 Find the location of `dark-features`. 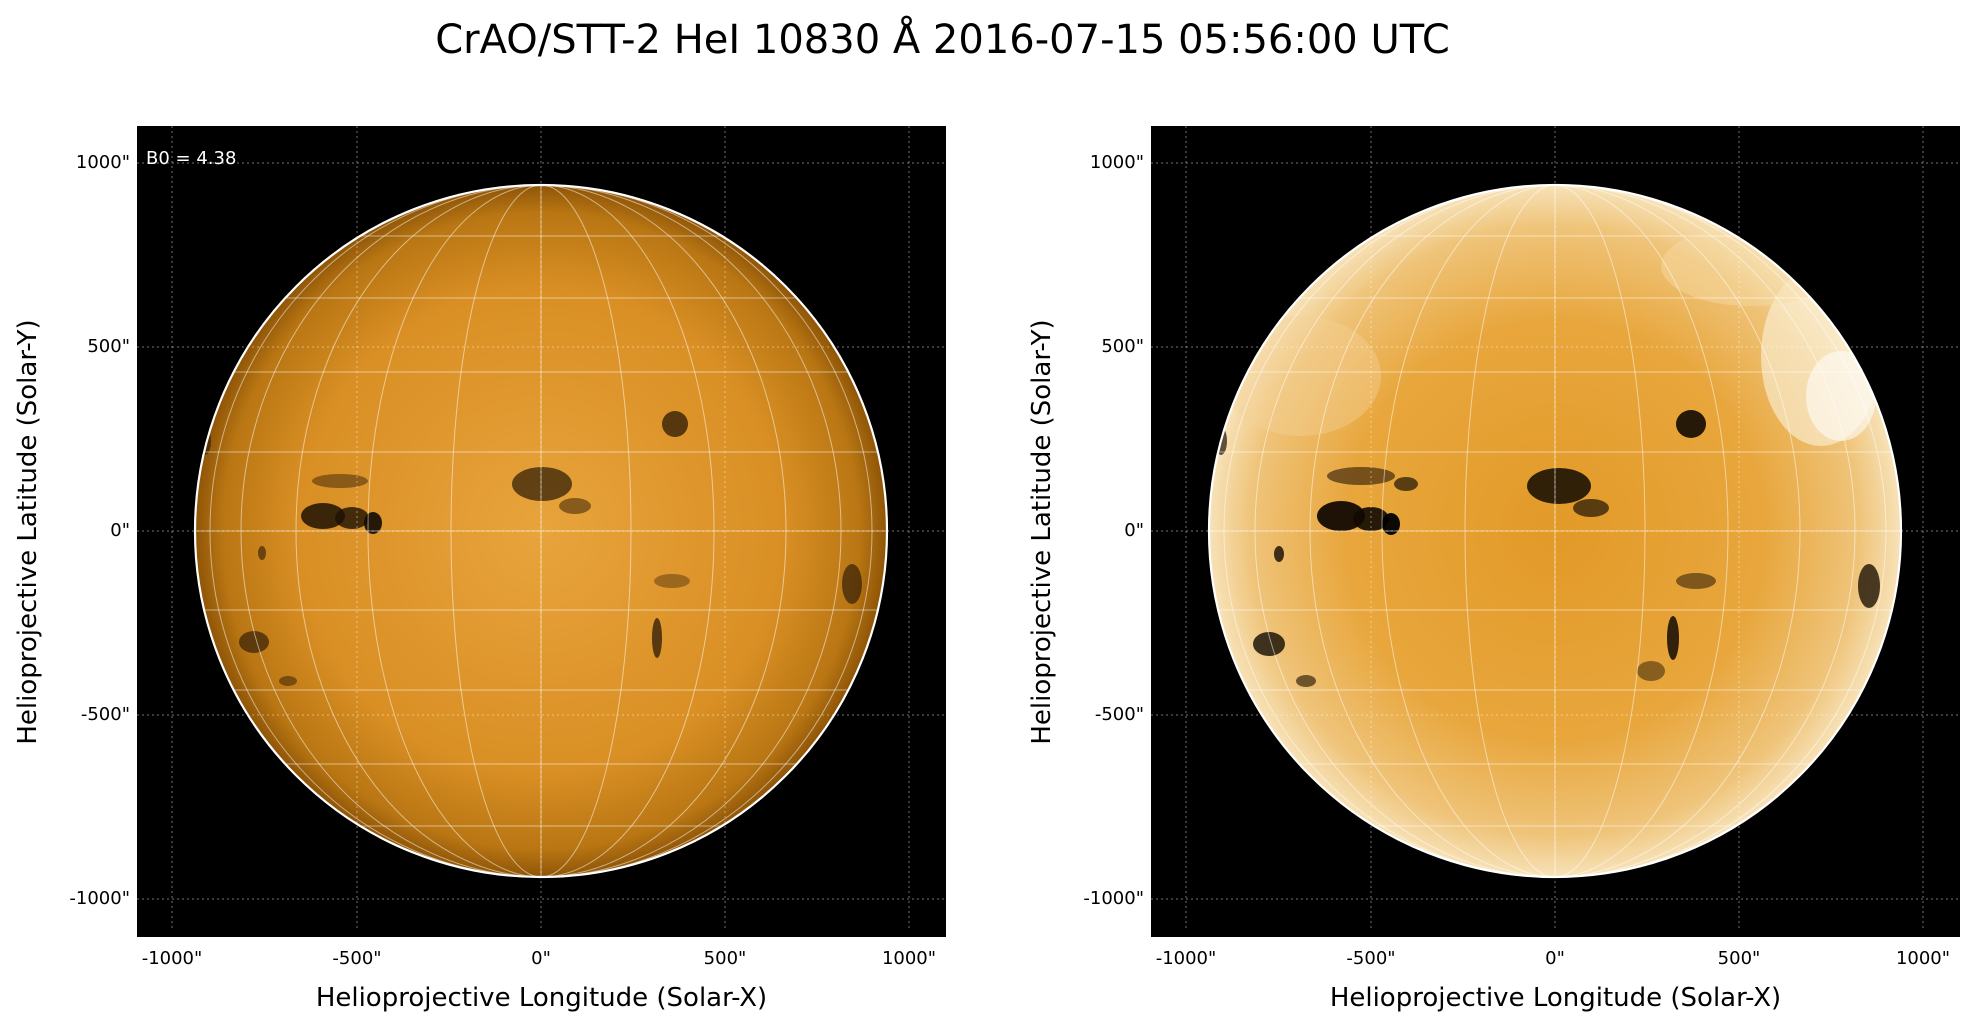

dark-features is located at coordinates (530, 548).